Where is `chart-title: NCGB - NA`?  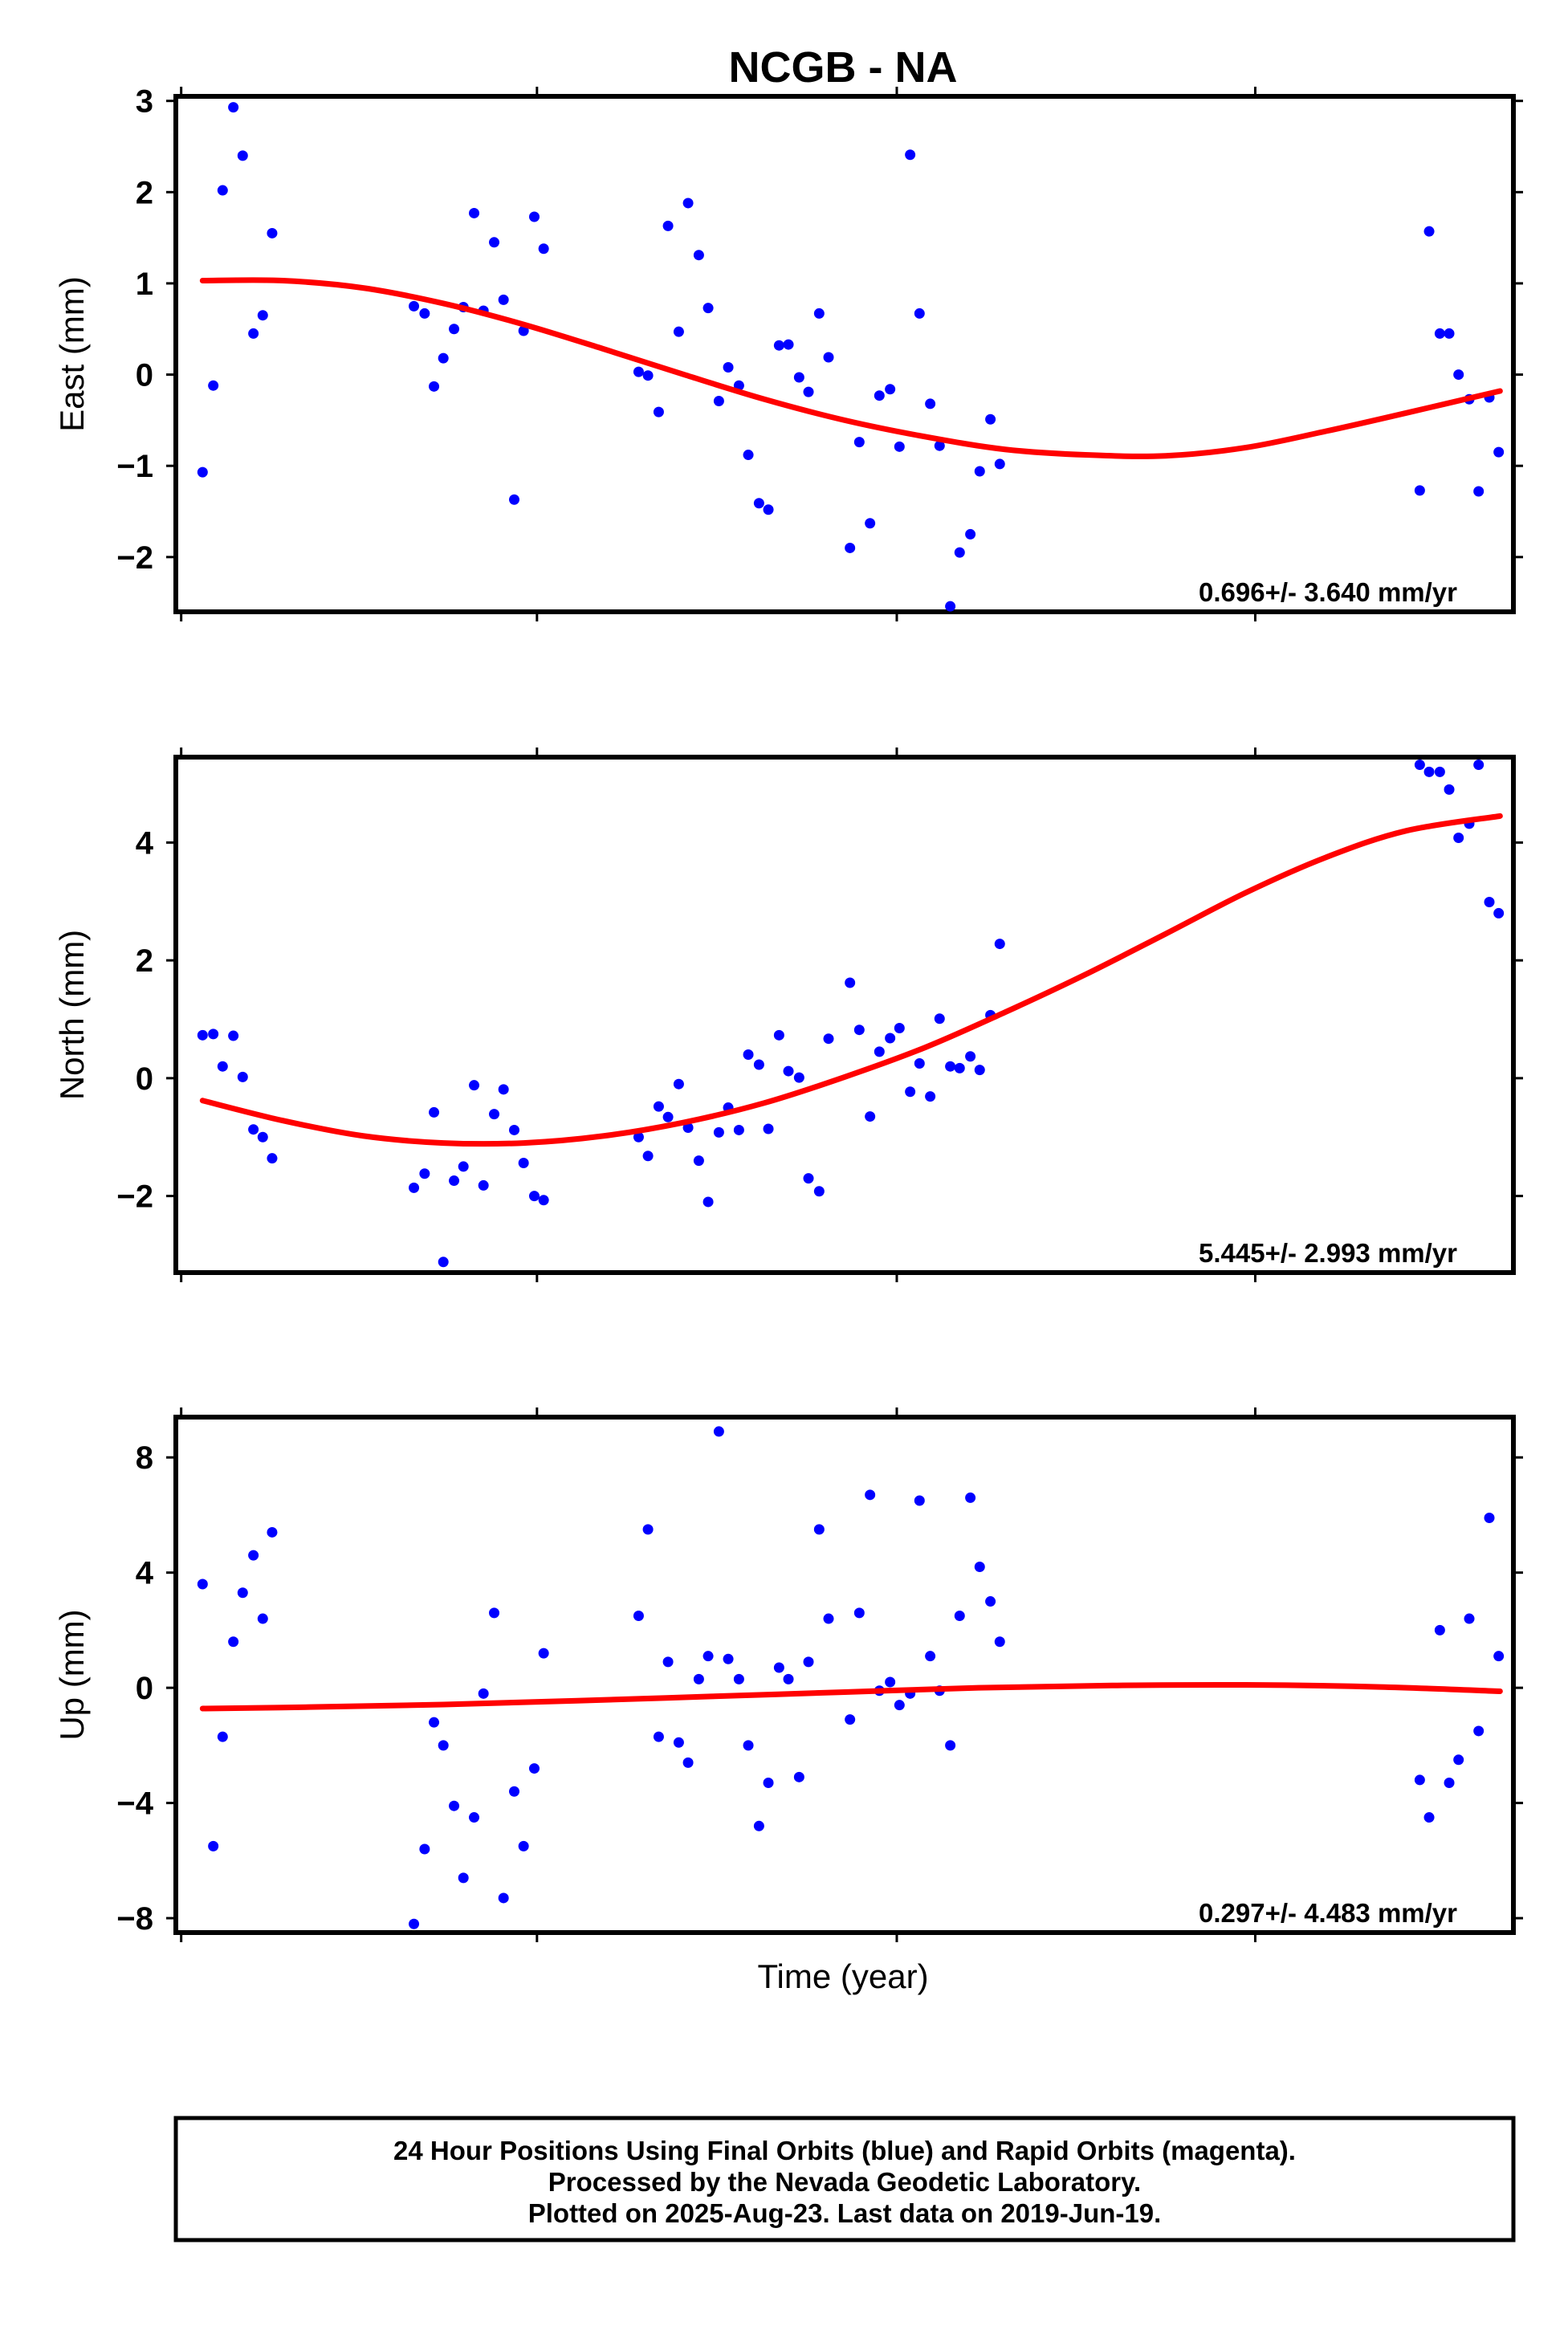
chart-title: NCGB - NA is located at coordinates (843, 67).